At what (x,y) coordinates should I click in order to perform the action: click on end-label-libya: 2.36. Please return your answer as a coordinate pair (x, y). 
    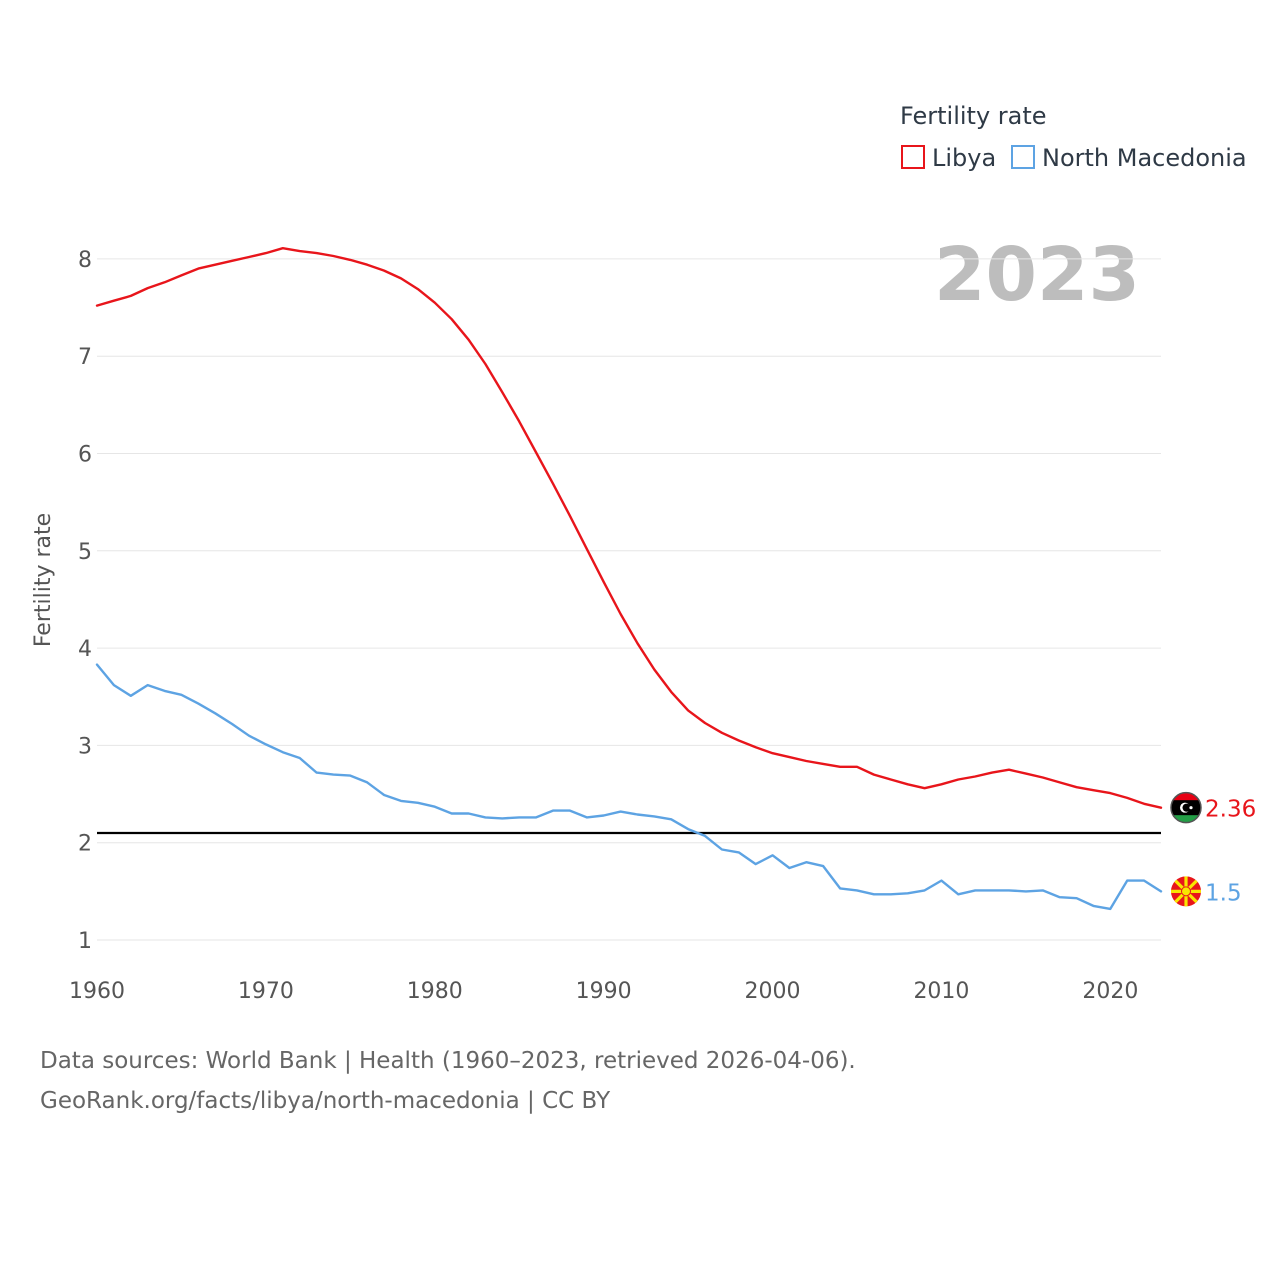
    Looking at the image, I should click on (1230, 810).